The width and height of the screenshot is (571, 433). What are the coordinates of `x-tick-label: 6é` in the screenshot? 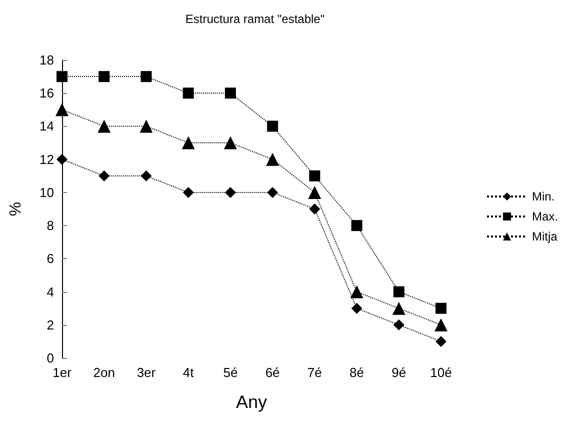 It's located at (272, 372).